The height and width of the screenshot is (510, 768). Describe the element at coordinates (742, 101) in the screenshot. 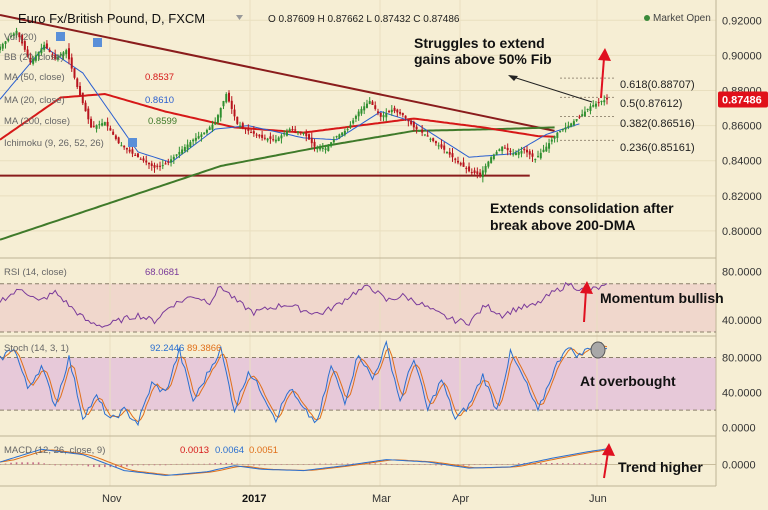

I see `last-price-label: 0.87486` at that location.